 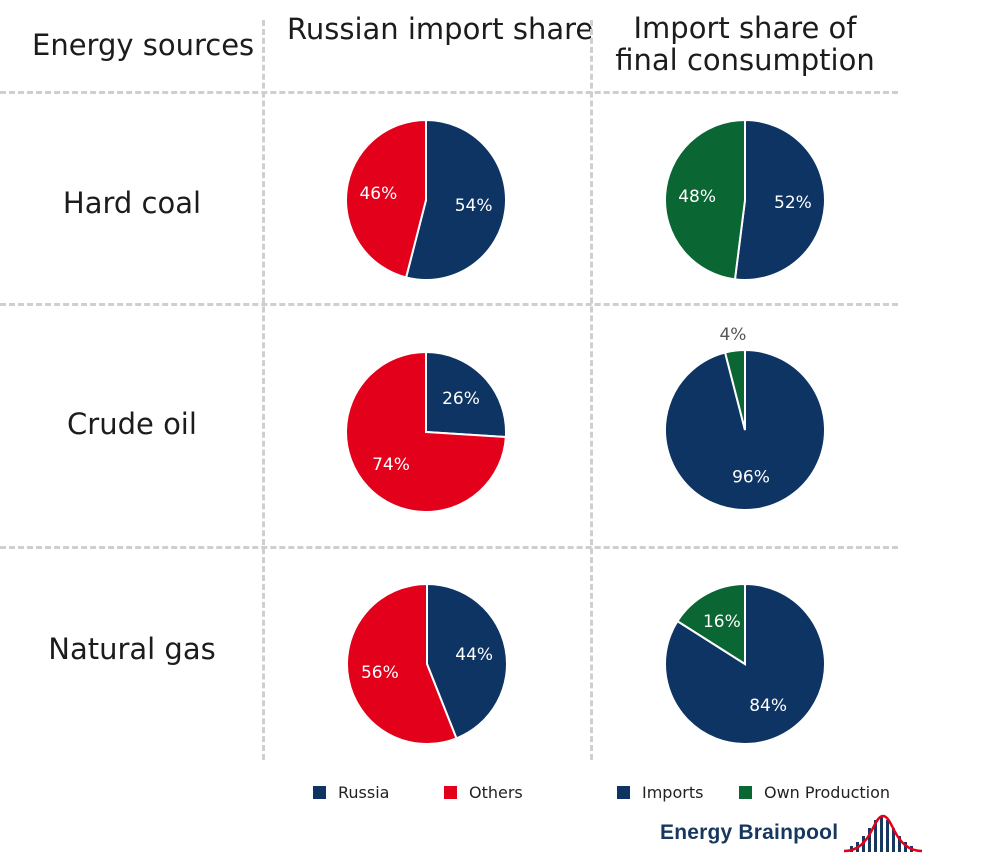 What do you see at coordinates (623, 792) in the screenshot?
I see `legend-swatch-imports` at bounding box center [623, 792].